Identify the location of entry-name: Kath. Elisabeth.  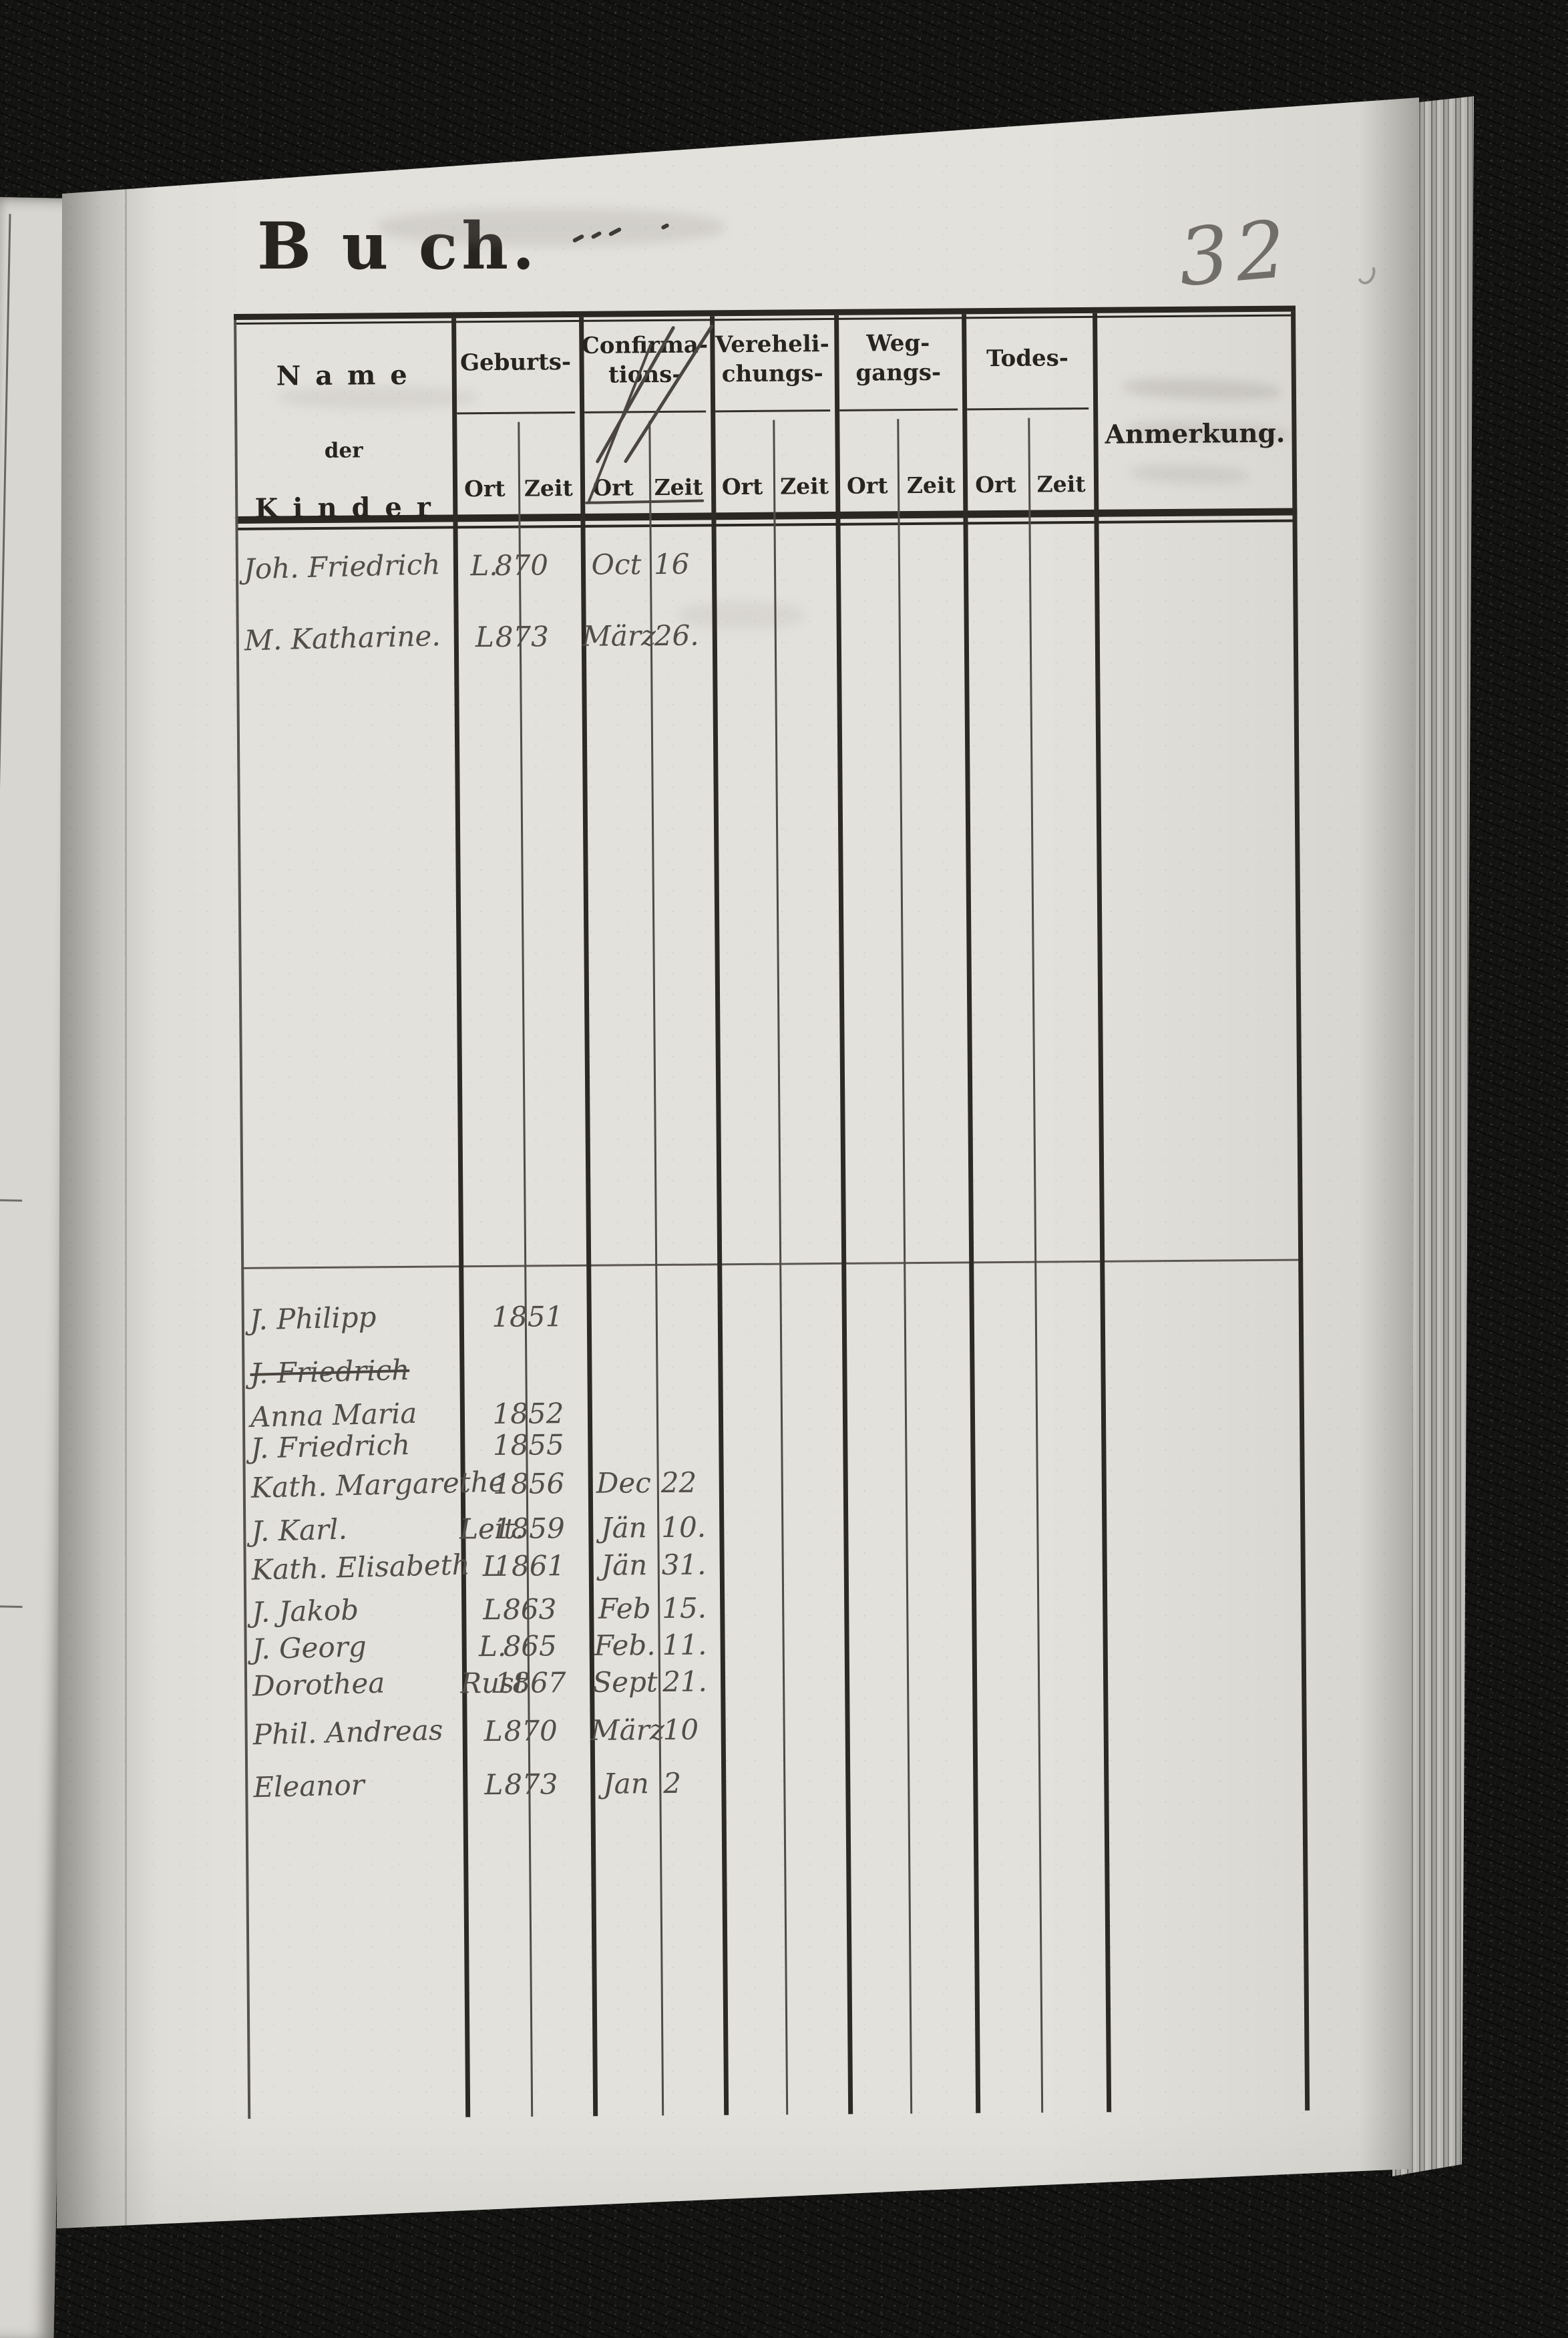
(361, 1567).